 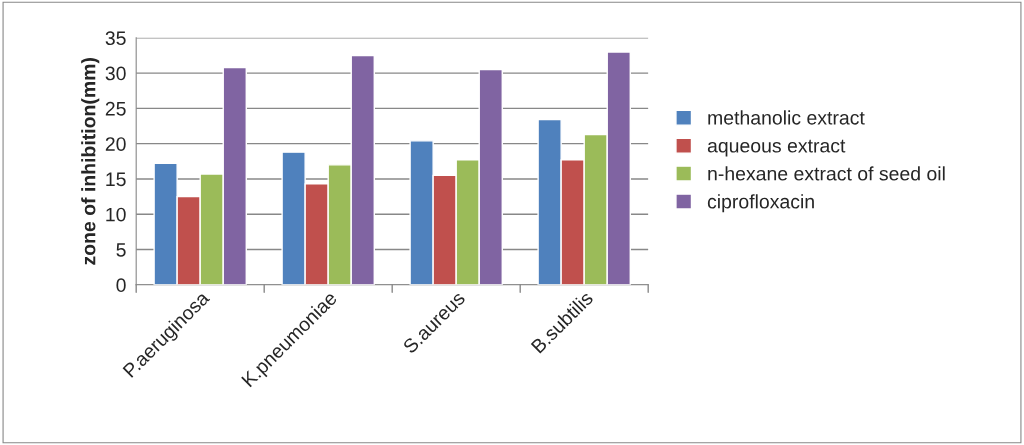 I want to click on legend-label: aqueous extract, so click(x=776, y=148).